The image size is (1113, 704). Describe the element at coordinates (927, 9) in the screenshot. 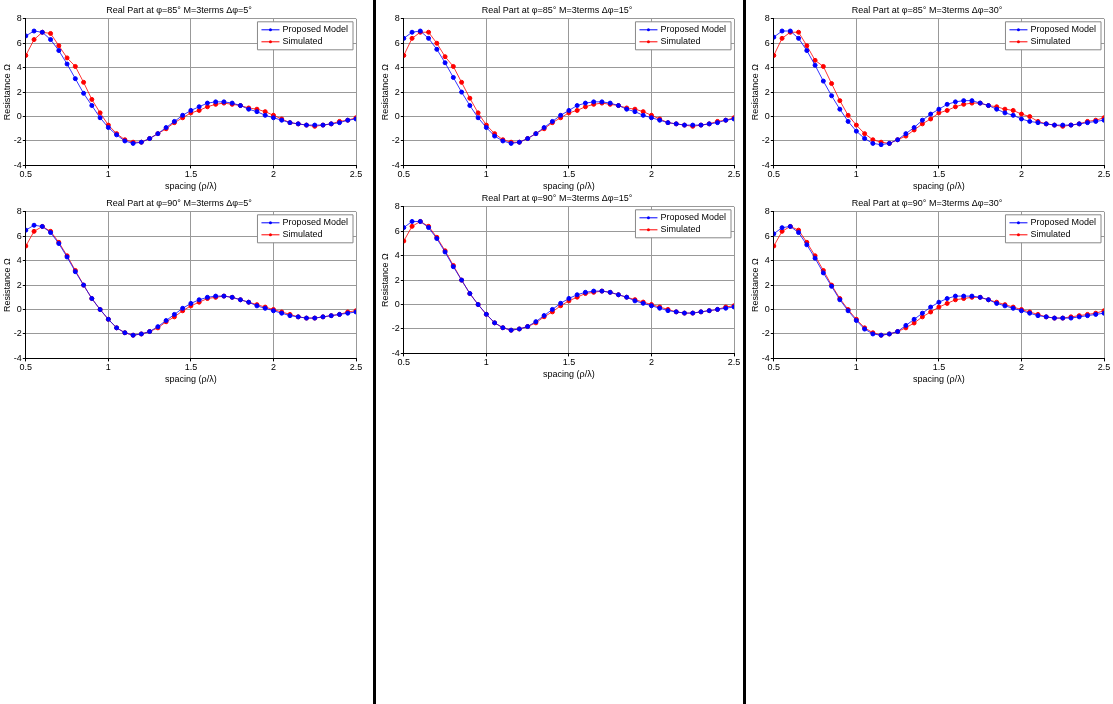

I see `chart-title: Real Part at φ=85° M=3terms Δφ=30°` at that location.